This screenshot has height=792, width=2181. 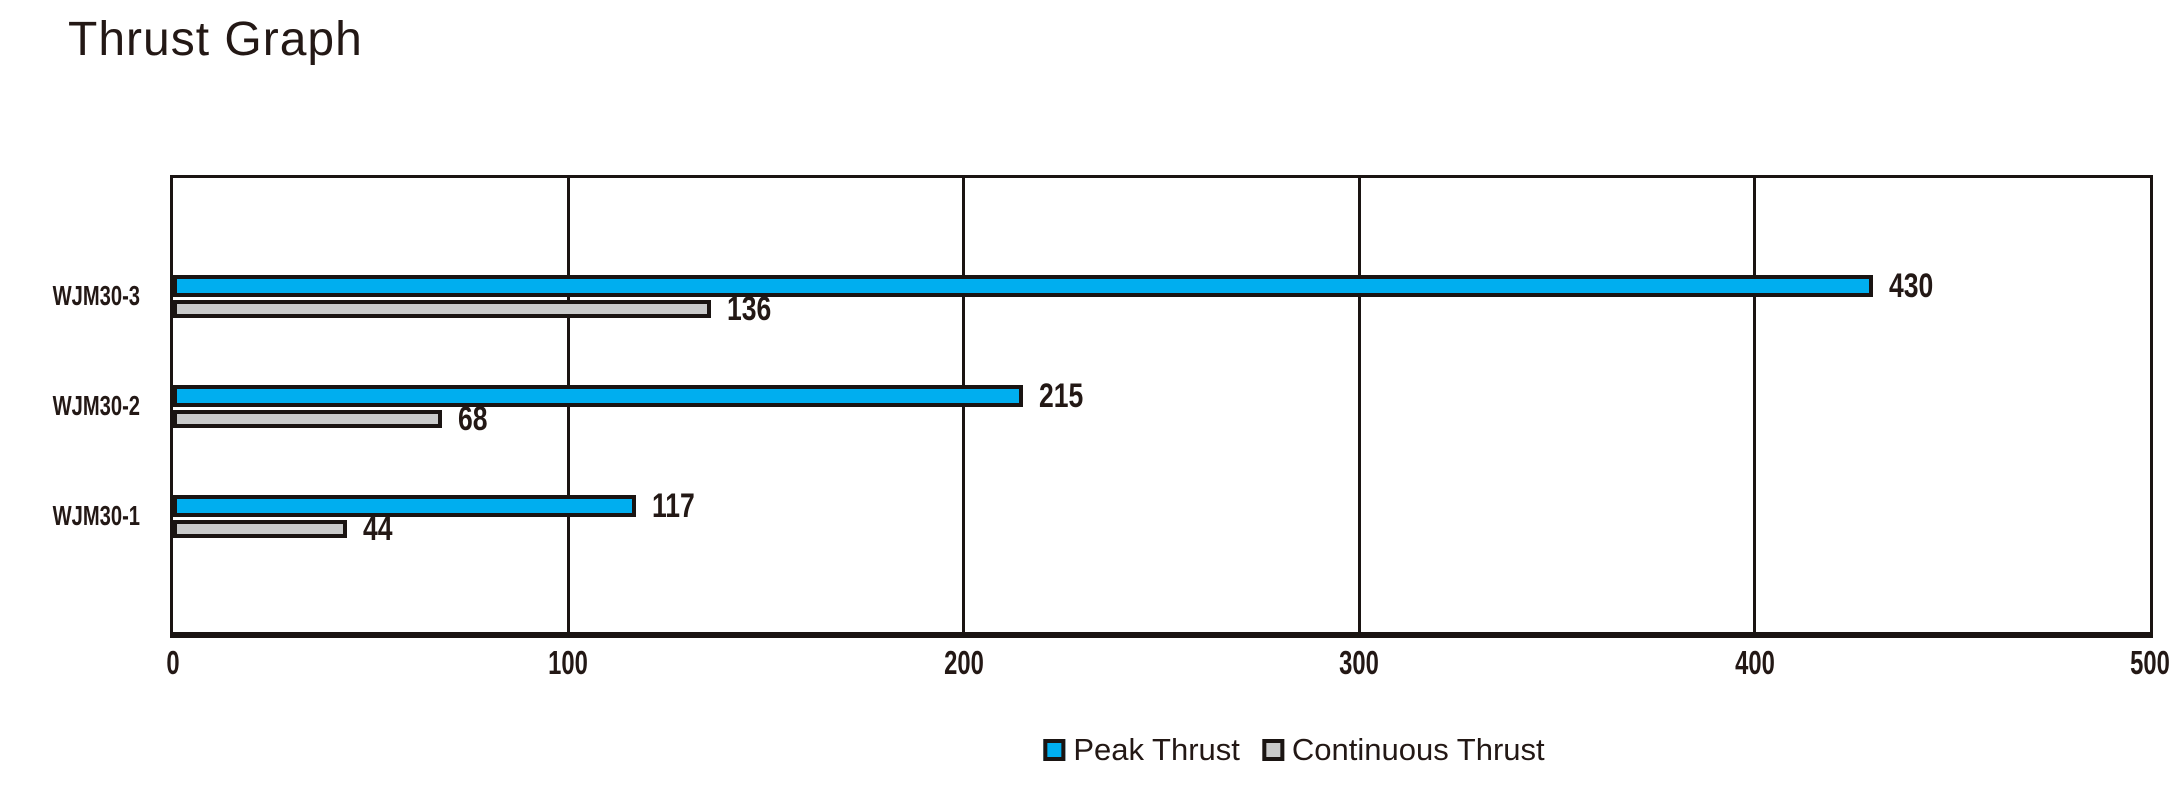 What do you see at coordinates (963, 662) in the screenshot?
I see `x-tick-label-200: 200` at bounding box center [963, 662].